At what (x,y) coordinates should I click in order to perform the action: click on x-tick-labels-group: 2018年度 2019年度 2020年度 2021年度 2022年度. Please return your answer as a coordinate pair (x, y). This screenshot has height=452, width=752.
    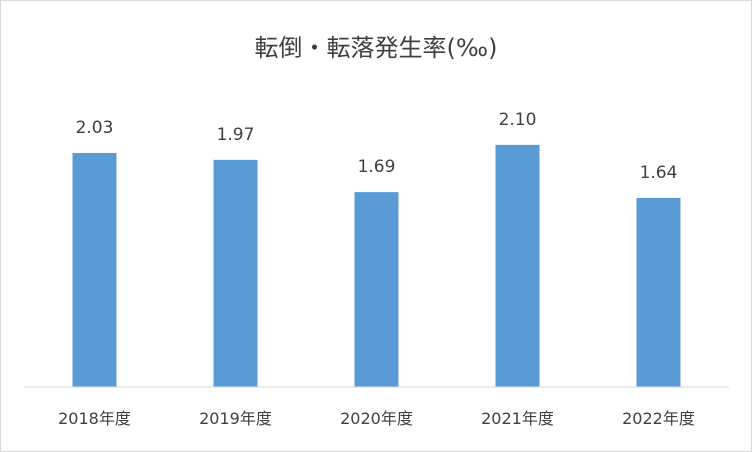
    Looking at the image, I should click on (376, 418).